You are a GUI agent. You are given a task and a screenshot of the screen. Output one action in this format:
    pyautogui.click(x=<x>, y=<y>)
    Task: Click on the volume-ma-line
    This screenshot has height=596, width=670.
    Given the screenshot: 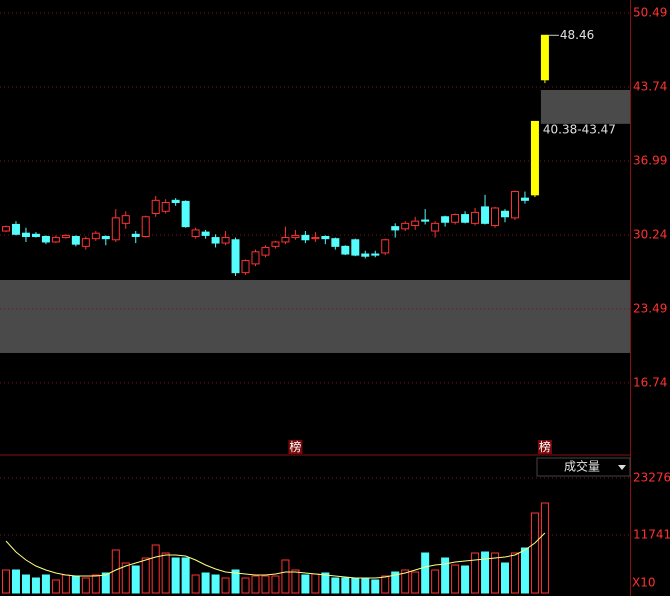 What is the action you would take?
    pyautogui.click(x=275, y=555)
    